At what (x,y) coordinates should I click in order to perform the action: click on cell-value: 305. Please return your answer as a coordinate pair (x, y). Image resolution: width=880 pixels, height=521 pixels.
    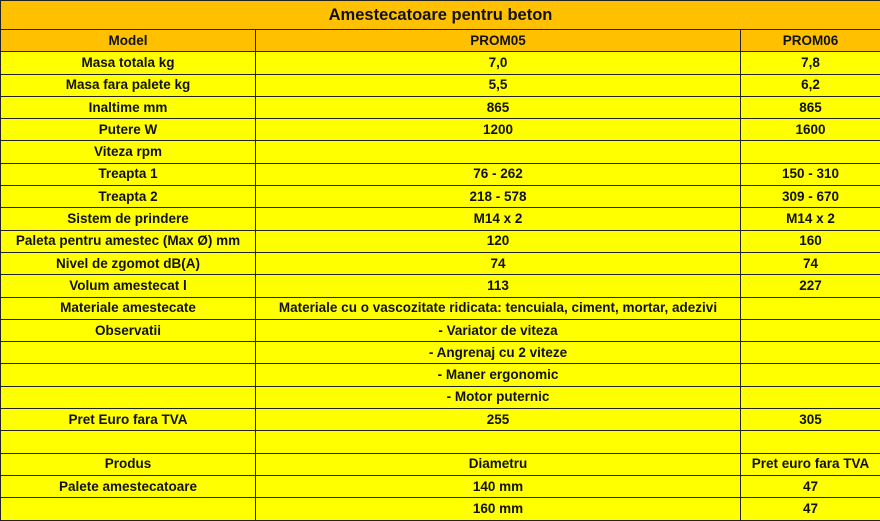
    Looking at the image, I should click on (810, 420).